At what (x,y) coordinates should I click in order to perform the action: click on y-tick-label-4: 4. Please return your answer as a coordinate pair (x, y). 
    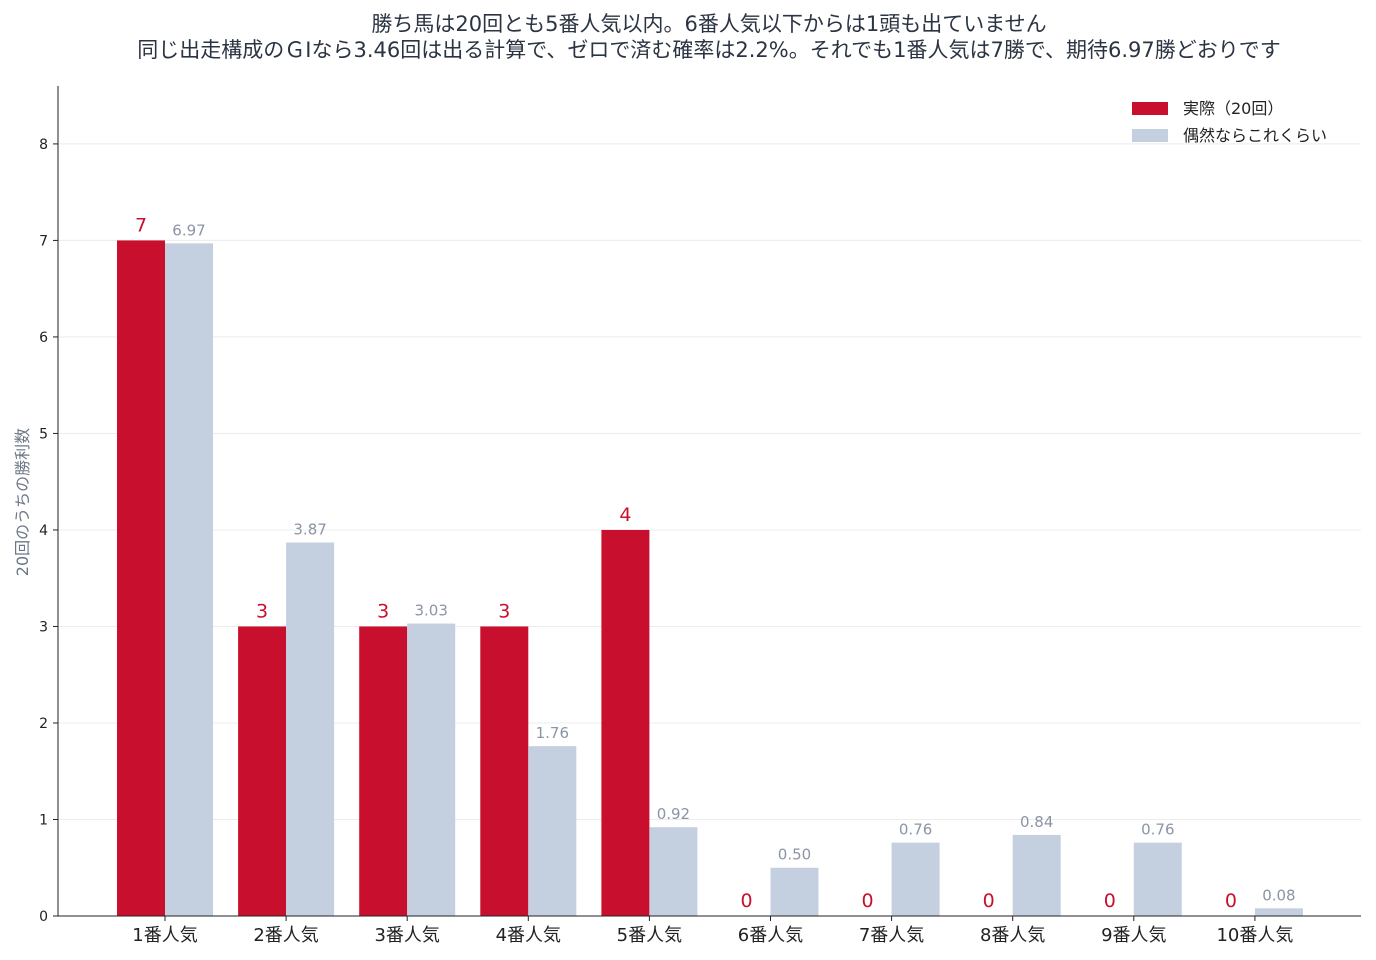
    Looking at the image, I should click on (43, 531).